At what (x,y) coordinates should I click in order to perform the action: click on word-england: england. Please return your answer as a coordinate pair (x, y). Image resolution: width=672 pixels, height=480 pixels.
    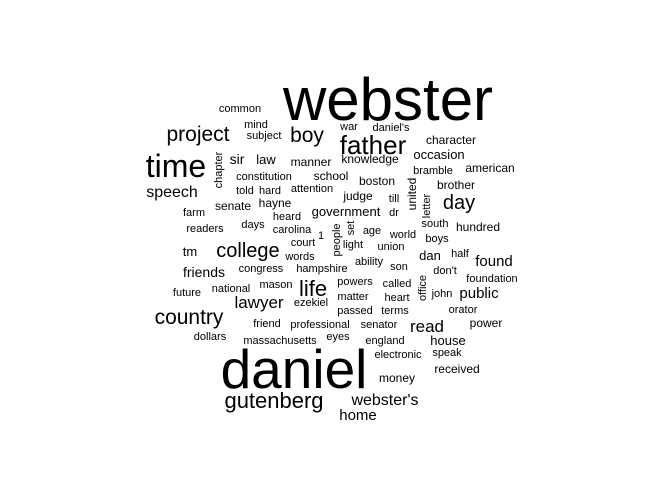
    Looking at the image, I should click on (384, 341).